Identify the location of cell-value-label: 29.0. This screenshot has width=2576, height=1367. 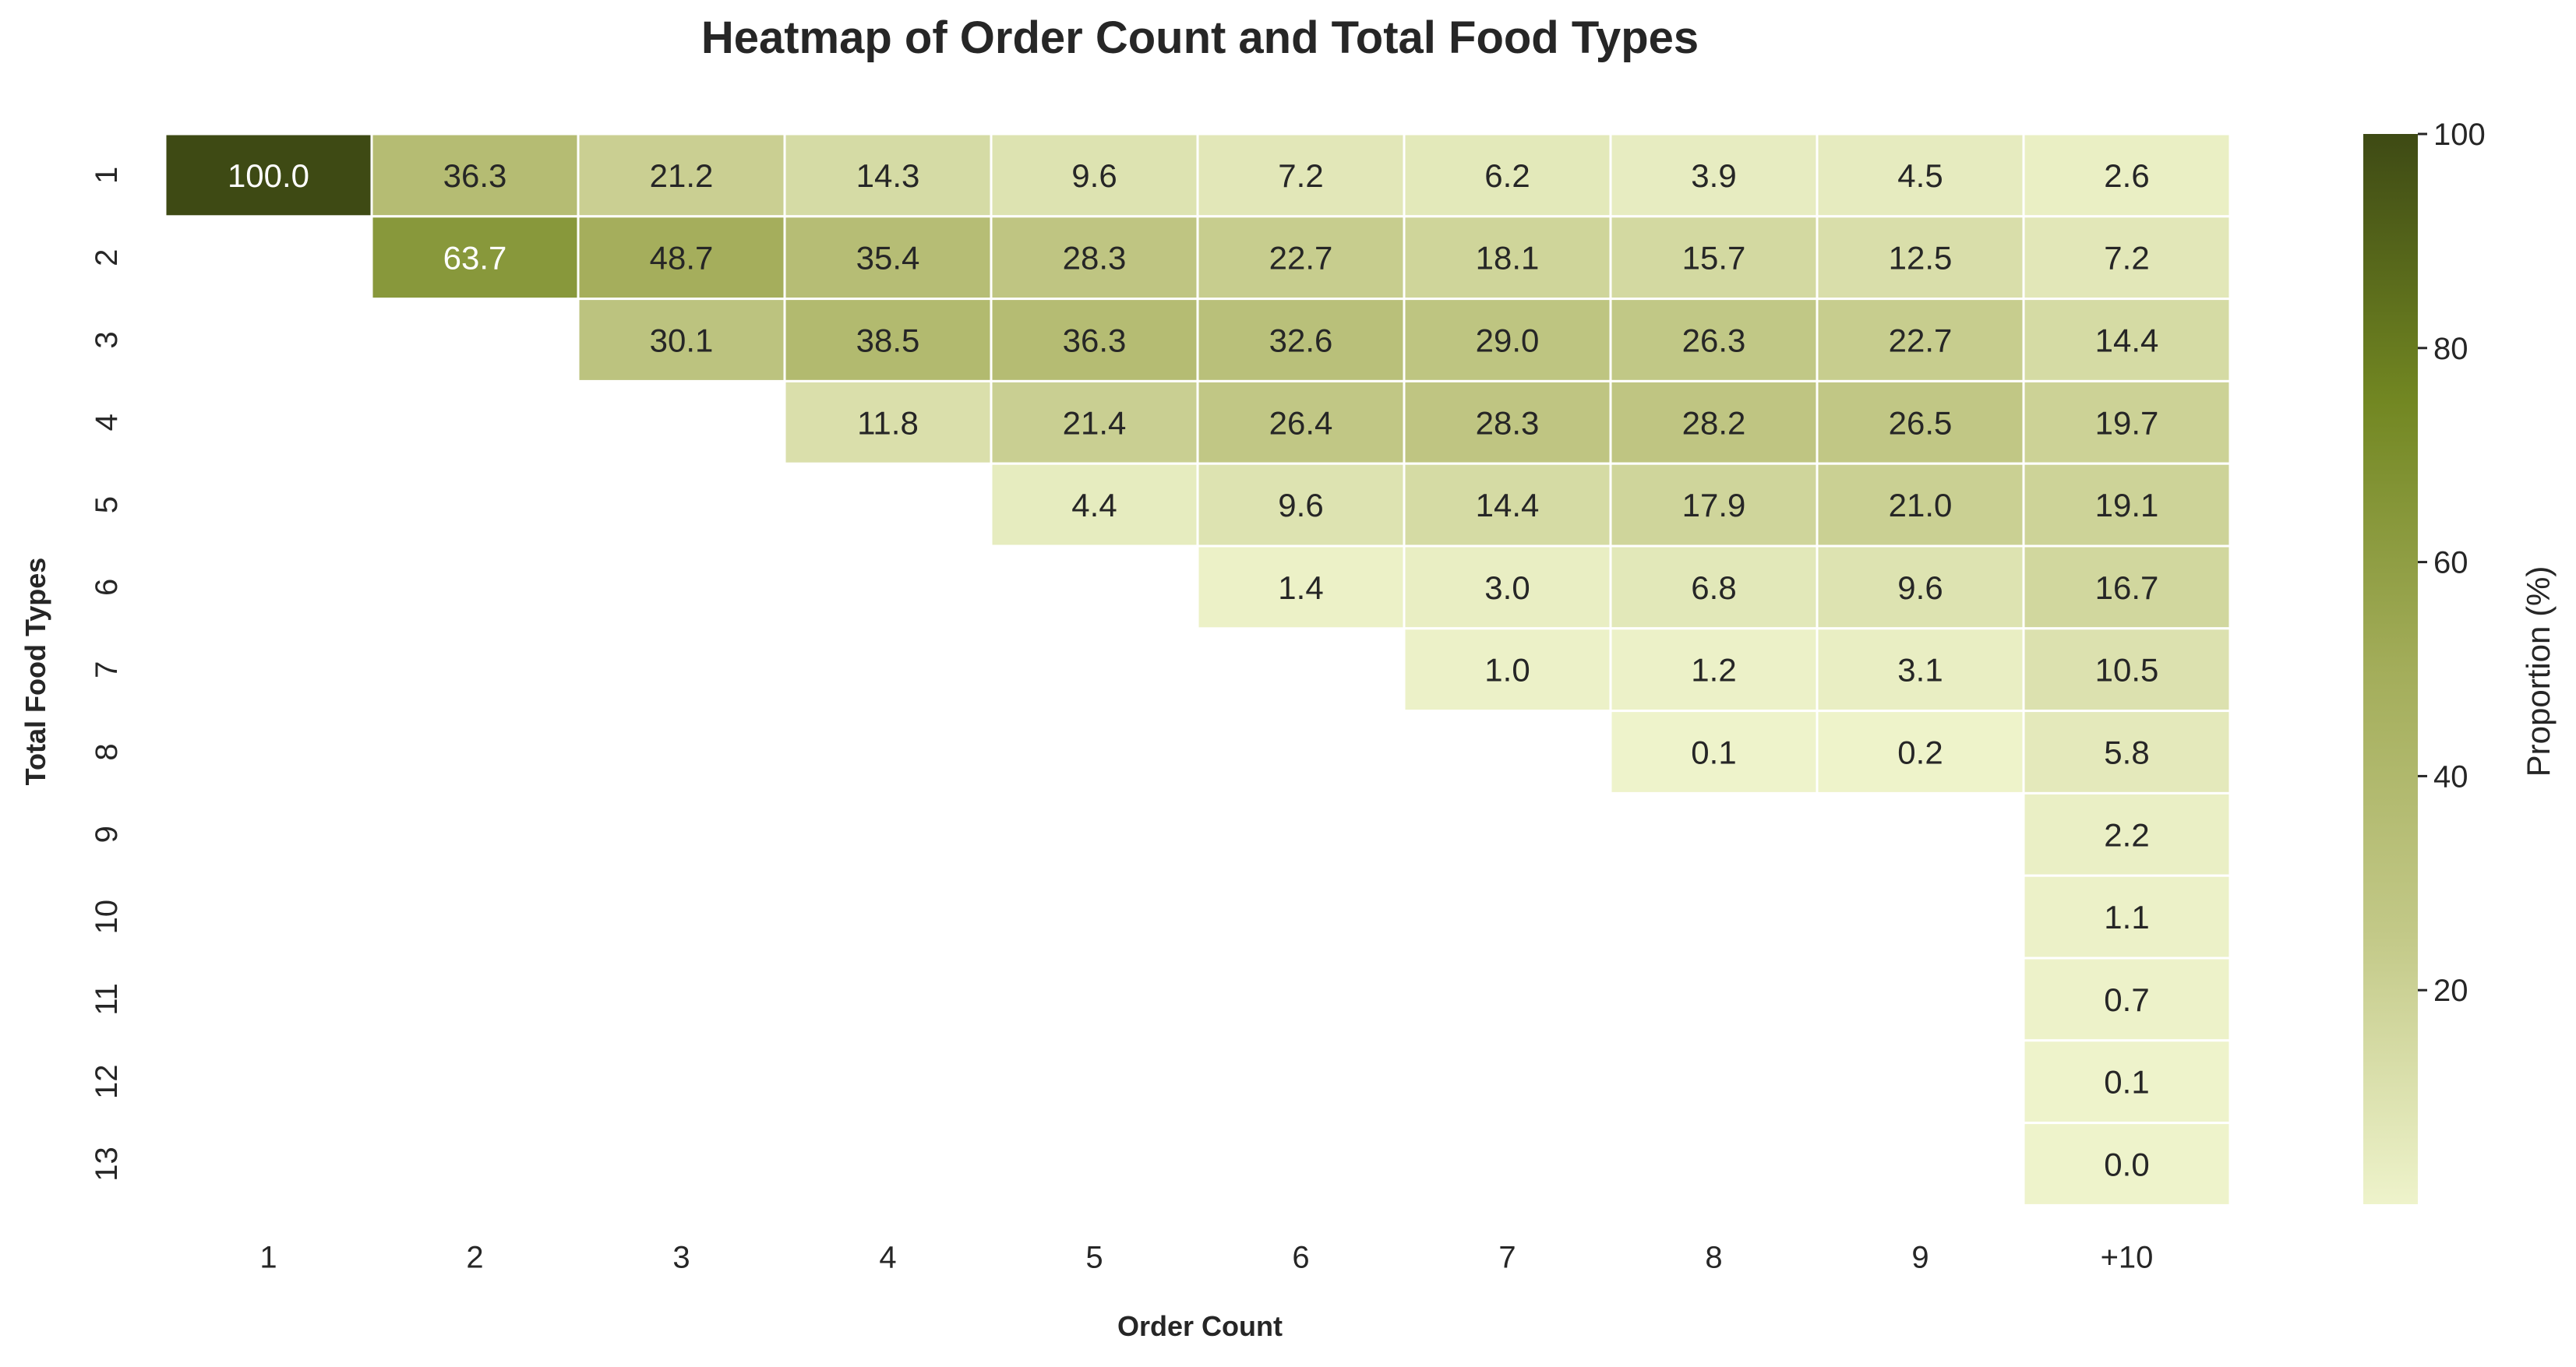
(1508, 340).